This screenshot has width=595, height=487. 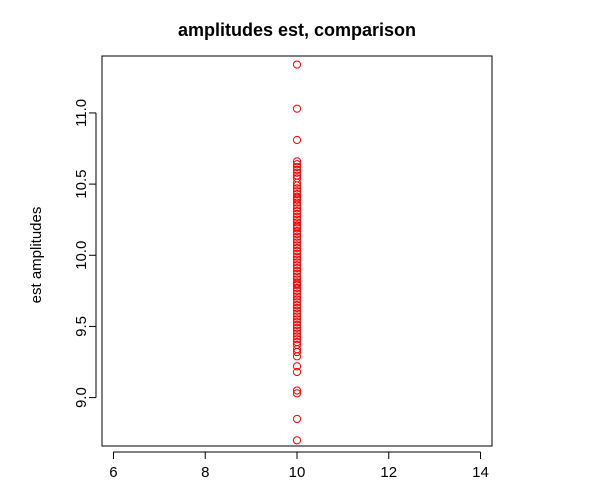 I want to click on x-tick-label: 10, so click(x=297, y=472).